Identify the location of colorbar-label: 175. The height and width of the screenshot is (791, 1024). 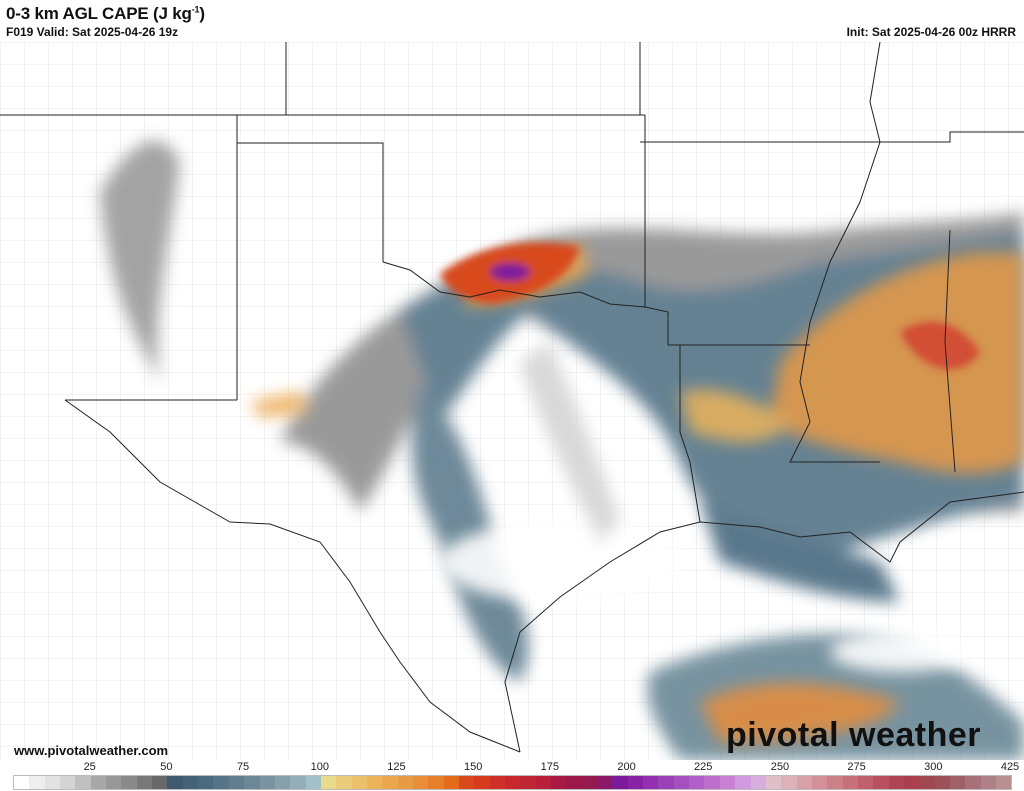
(550, 767).